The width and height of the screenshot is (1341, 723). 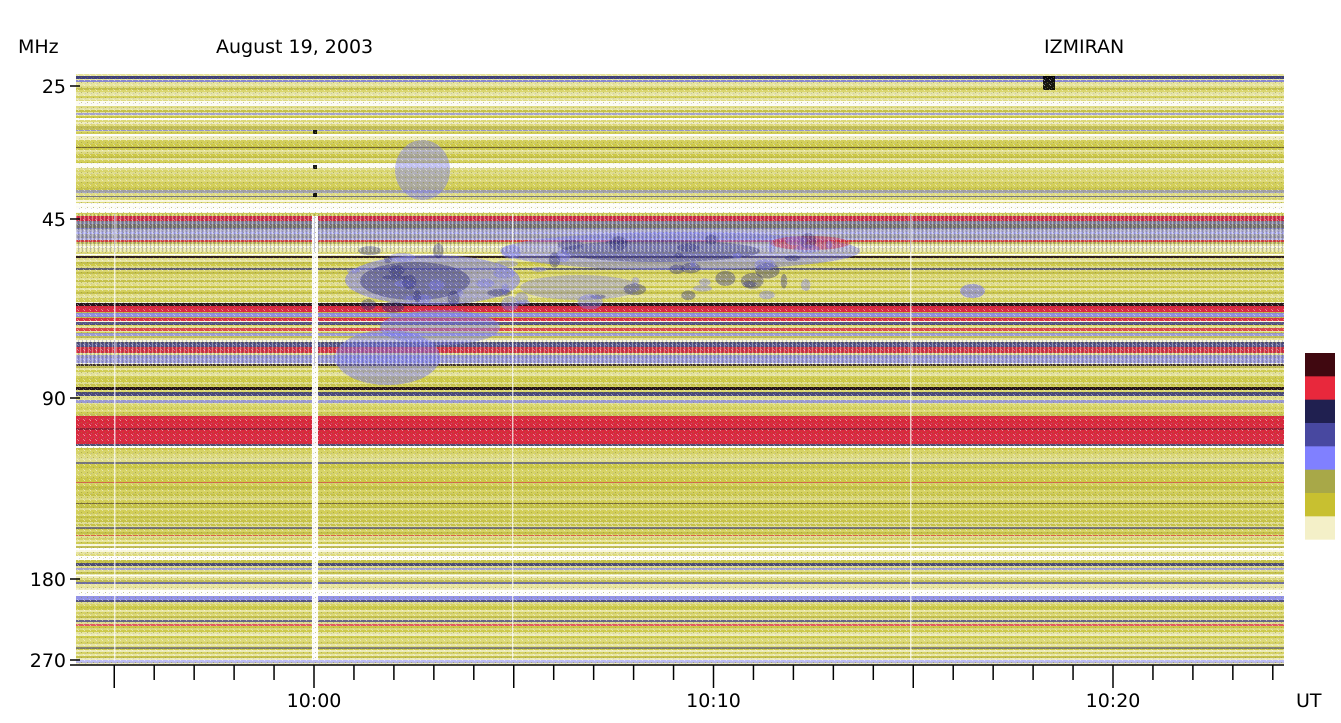 I want to click on y-tick-label: 180, so click(x=48, y=580).